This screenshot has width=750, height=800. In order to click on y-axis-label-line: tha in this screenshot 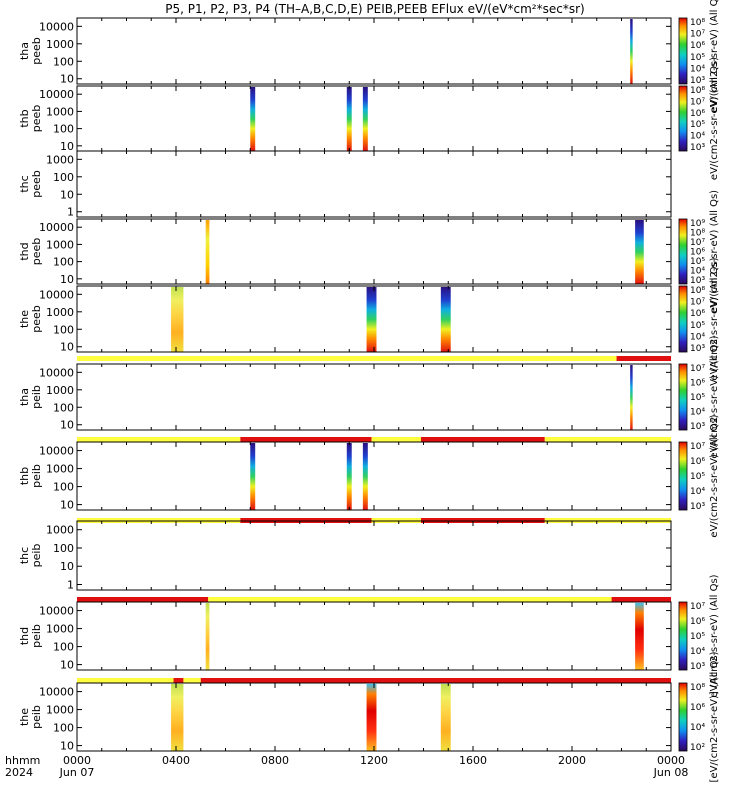, I will do `click(24, 397)`.